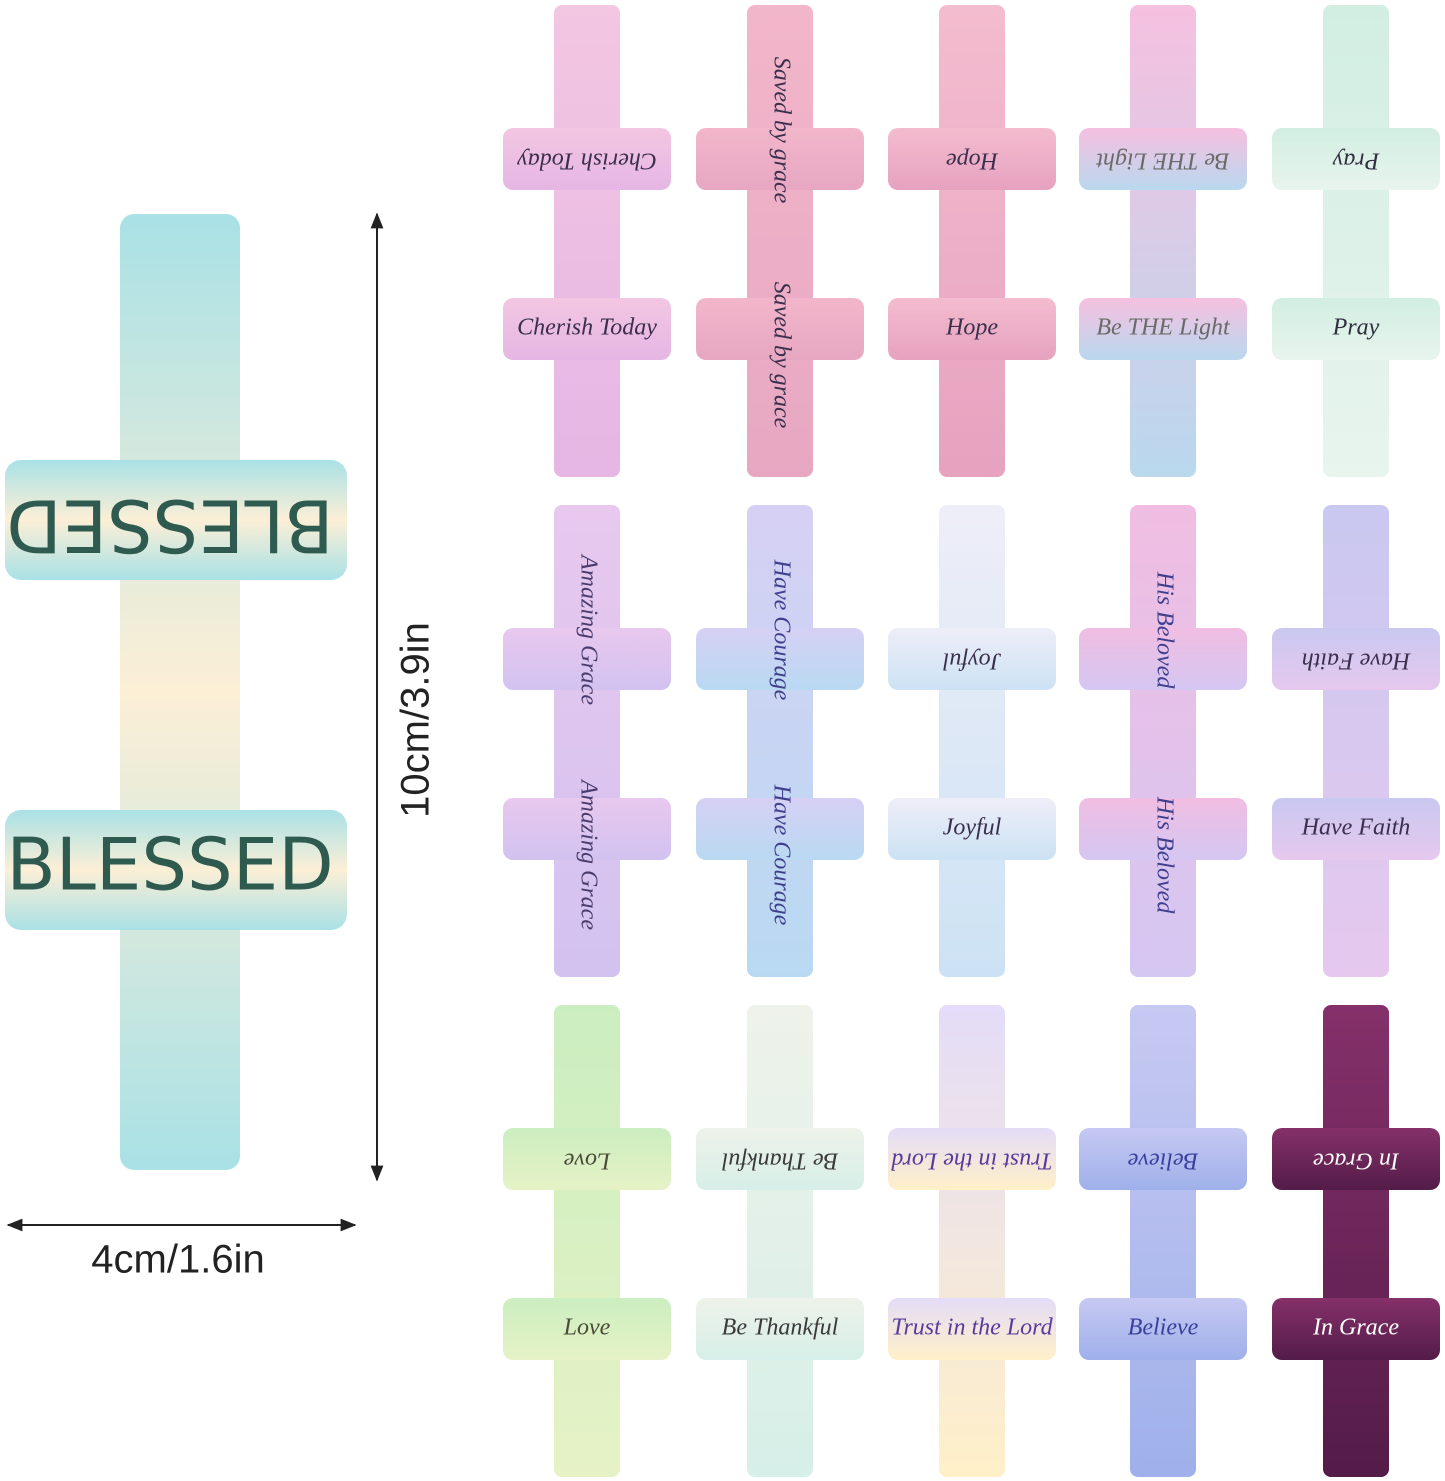  What do you see at coordinates (416, 720) in the screenshot?
I see `height-label: 10cm/3.9in` at bounding box center [416, 720].